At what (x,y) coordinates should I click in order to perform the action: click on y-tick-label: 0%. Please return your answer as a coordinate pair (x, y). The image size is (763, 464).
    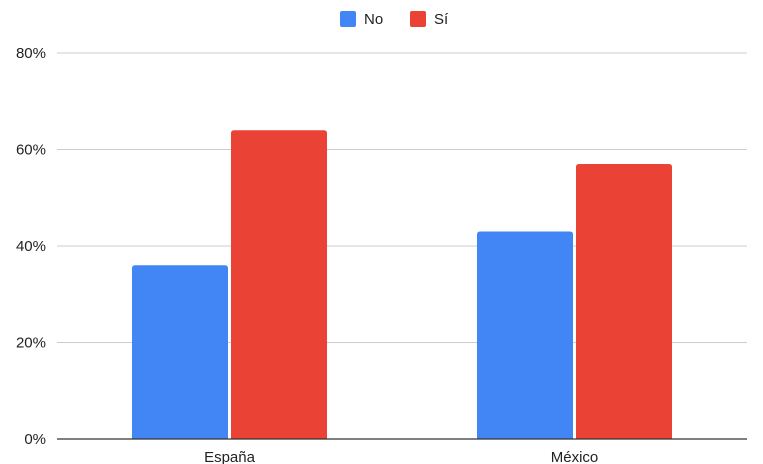
    Looking at the image, I should click on (35, 439).